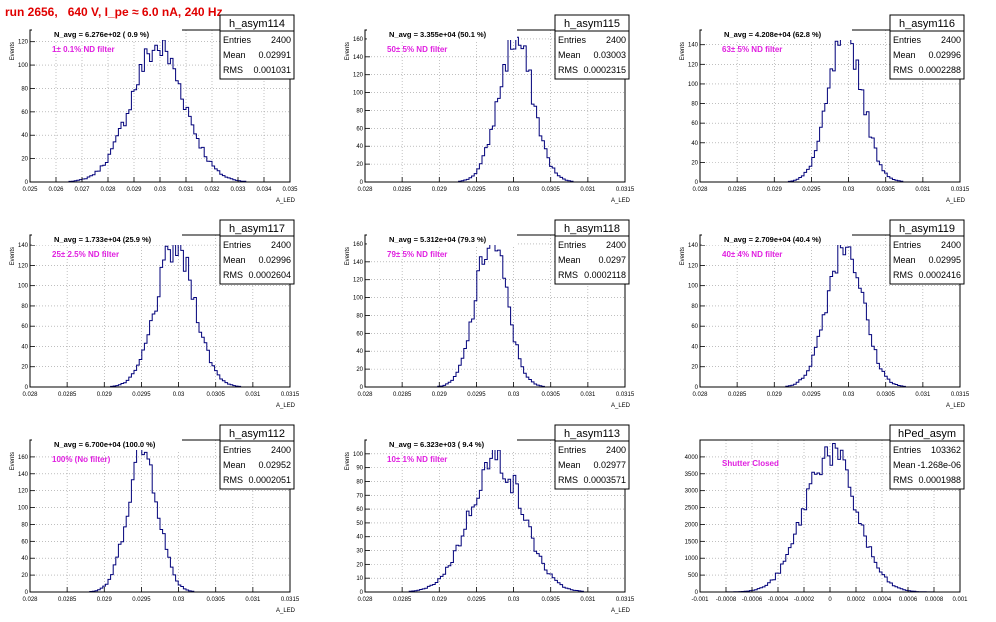 The image size is (996, 622). Describe the element at coordinates (692, 559) in the screenshot. I see `y-tick-label: 1000` at that location.